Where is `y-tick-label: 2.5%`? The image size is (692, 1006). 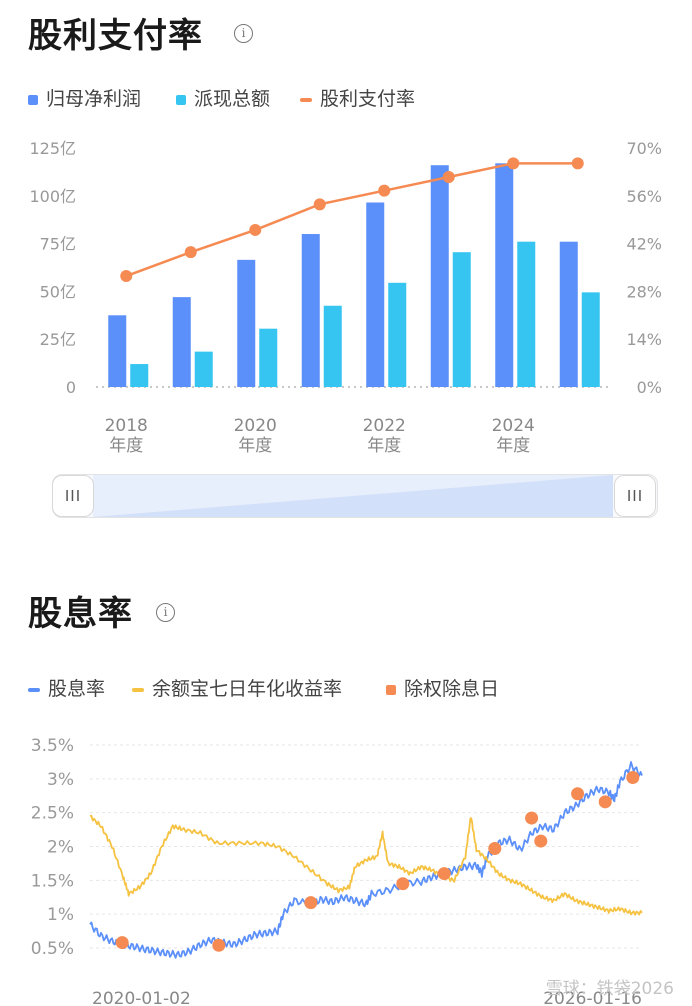
y-tick-label: 2.5% is located at coordinates (52, 814).